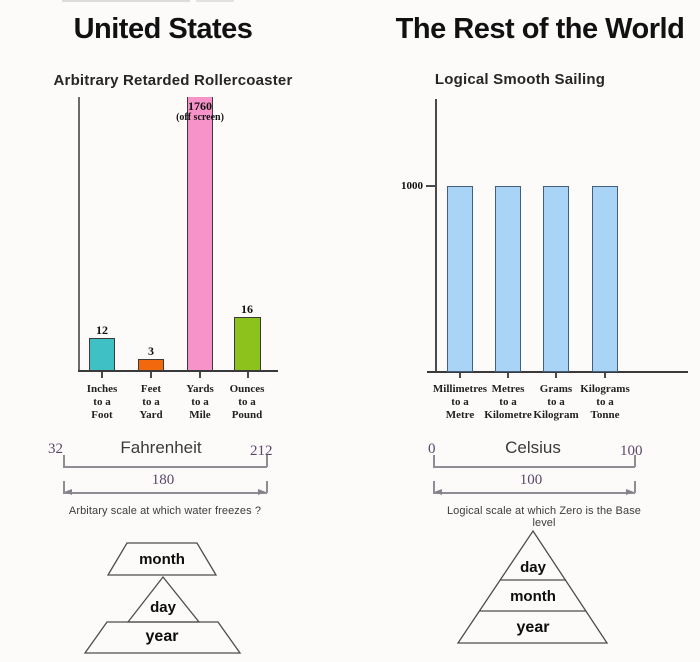  What do you see at coordinates (247, 402) in the screenshot?
I see `x-category-label: Ounces to a Pound` at bounding box center [247, 402].